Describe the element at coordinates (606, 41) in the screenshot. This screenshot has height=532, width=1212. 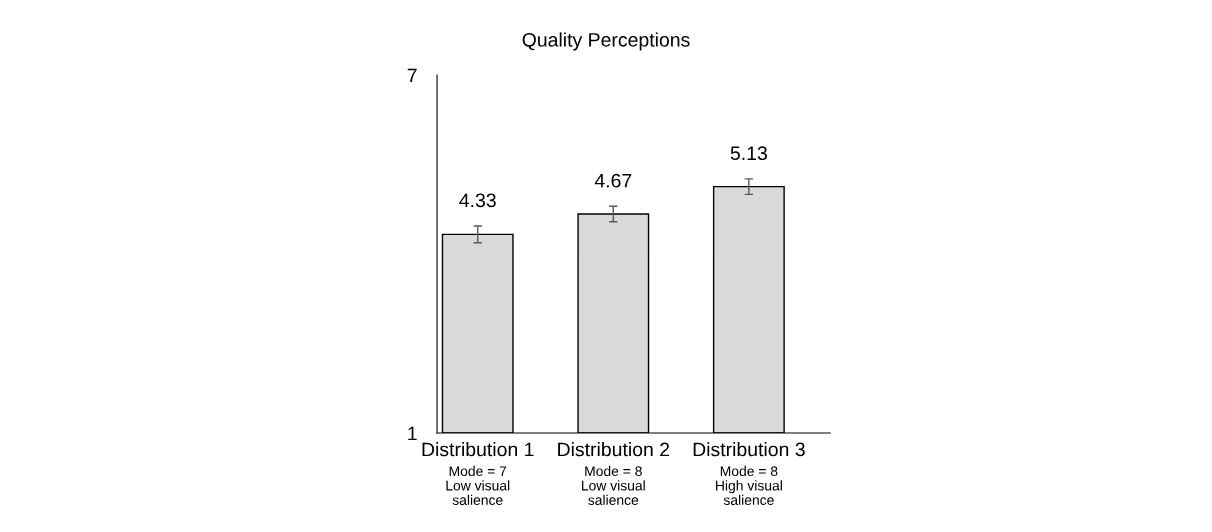
I see `chart-title: Quality Perceptions` at that location.